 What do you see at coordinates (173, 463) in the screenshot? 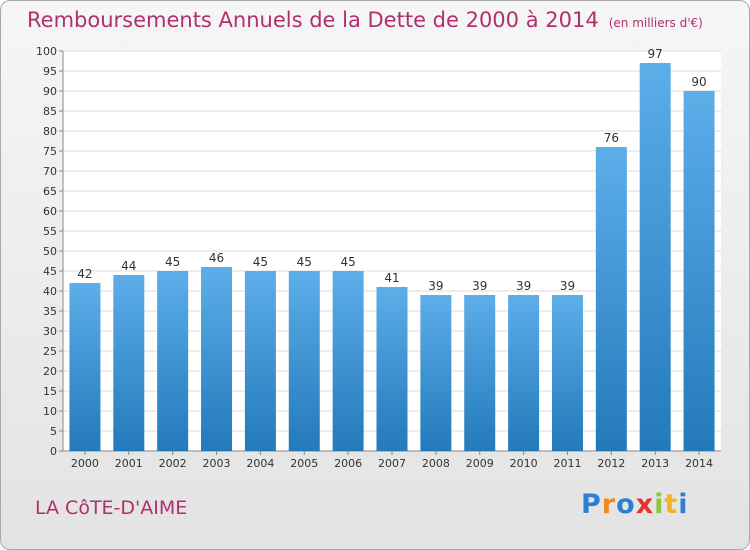
I see `x-tick-label: 2002` at bounding box center [173, 463].